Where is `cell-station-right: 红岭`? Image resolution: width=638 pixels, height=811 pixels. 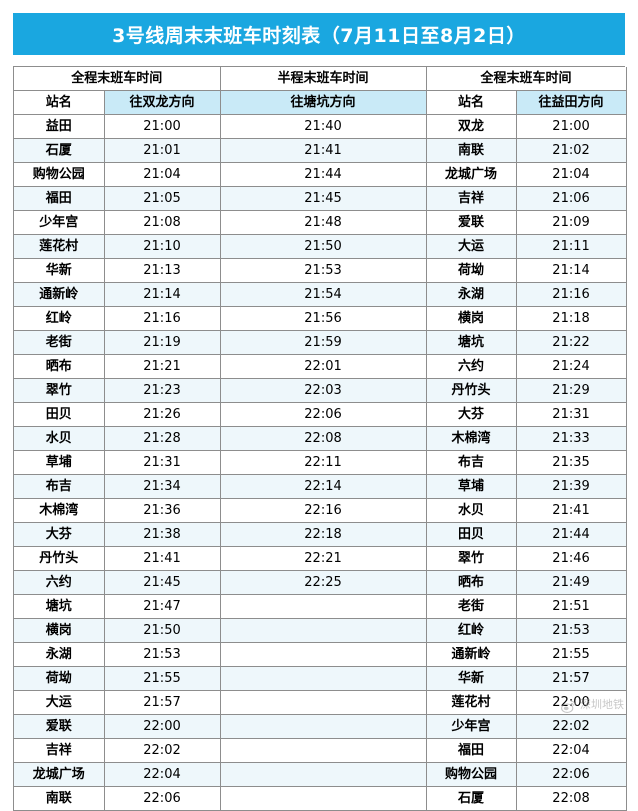 cell-station-right: 红岭 is located at coordinates (471, 630).